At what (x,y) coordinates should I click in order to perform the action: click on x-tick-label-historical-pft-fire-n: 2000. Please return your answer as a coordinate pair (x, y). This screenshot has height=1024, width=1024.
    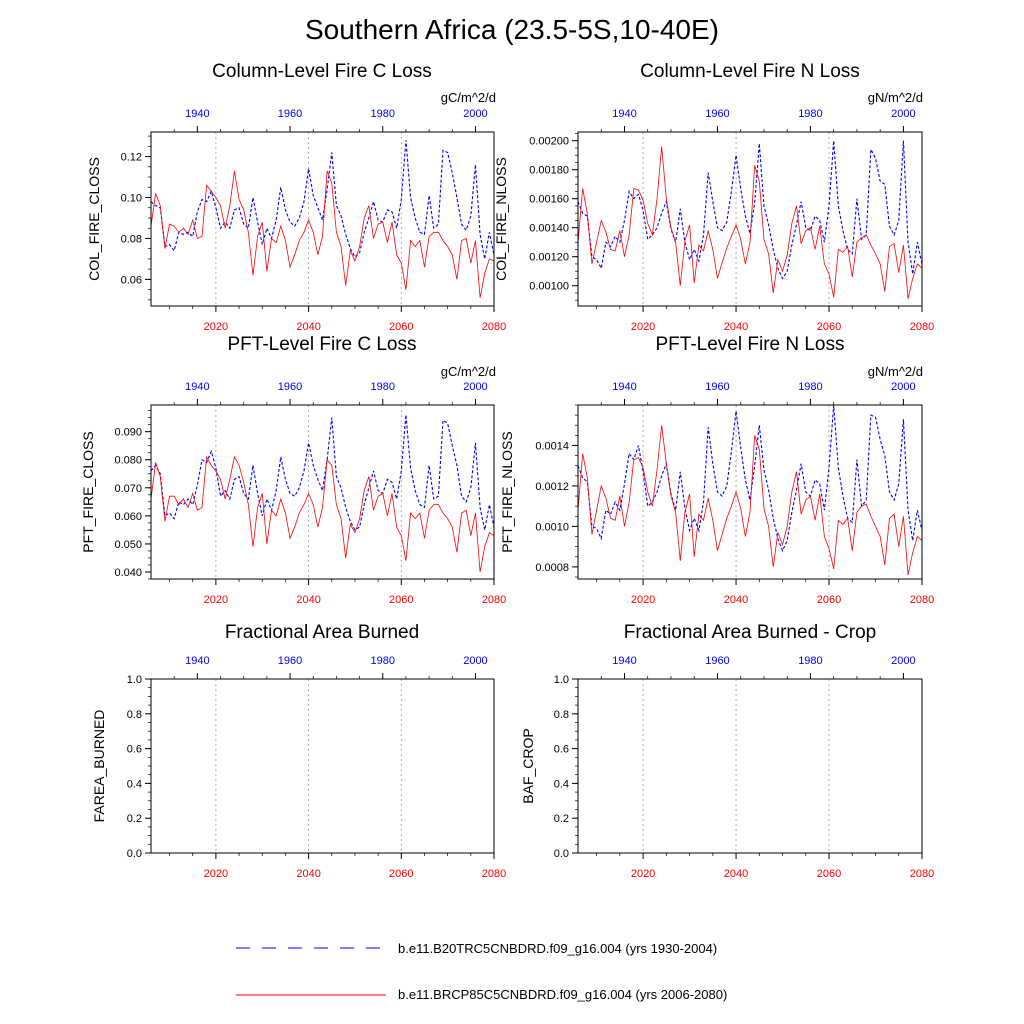
    Looking at the image, I should click on (903, 387).